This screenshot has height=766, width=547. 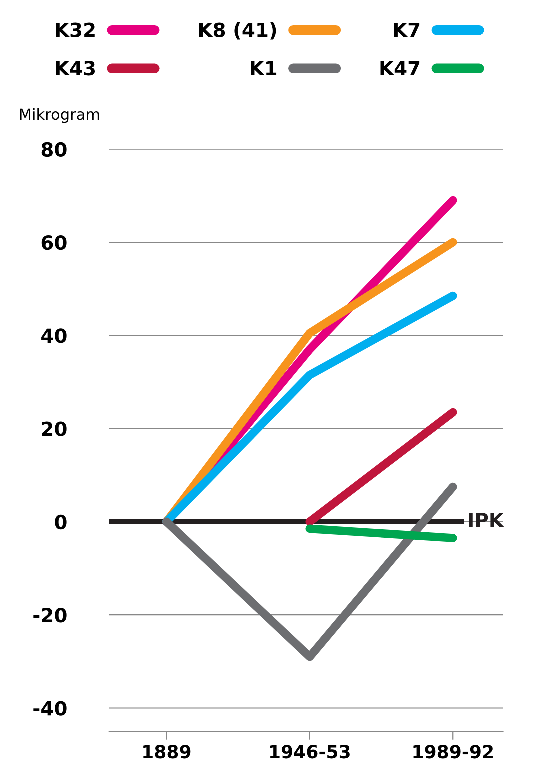 I want to click on x-tick-label: 1889, so click(x=167, y=752).